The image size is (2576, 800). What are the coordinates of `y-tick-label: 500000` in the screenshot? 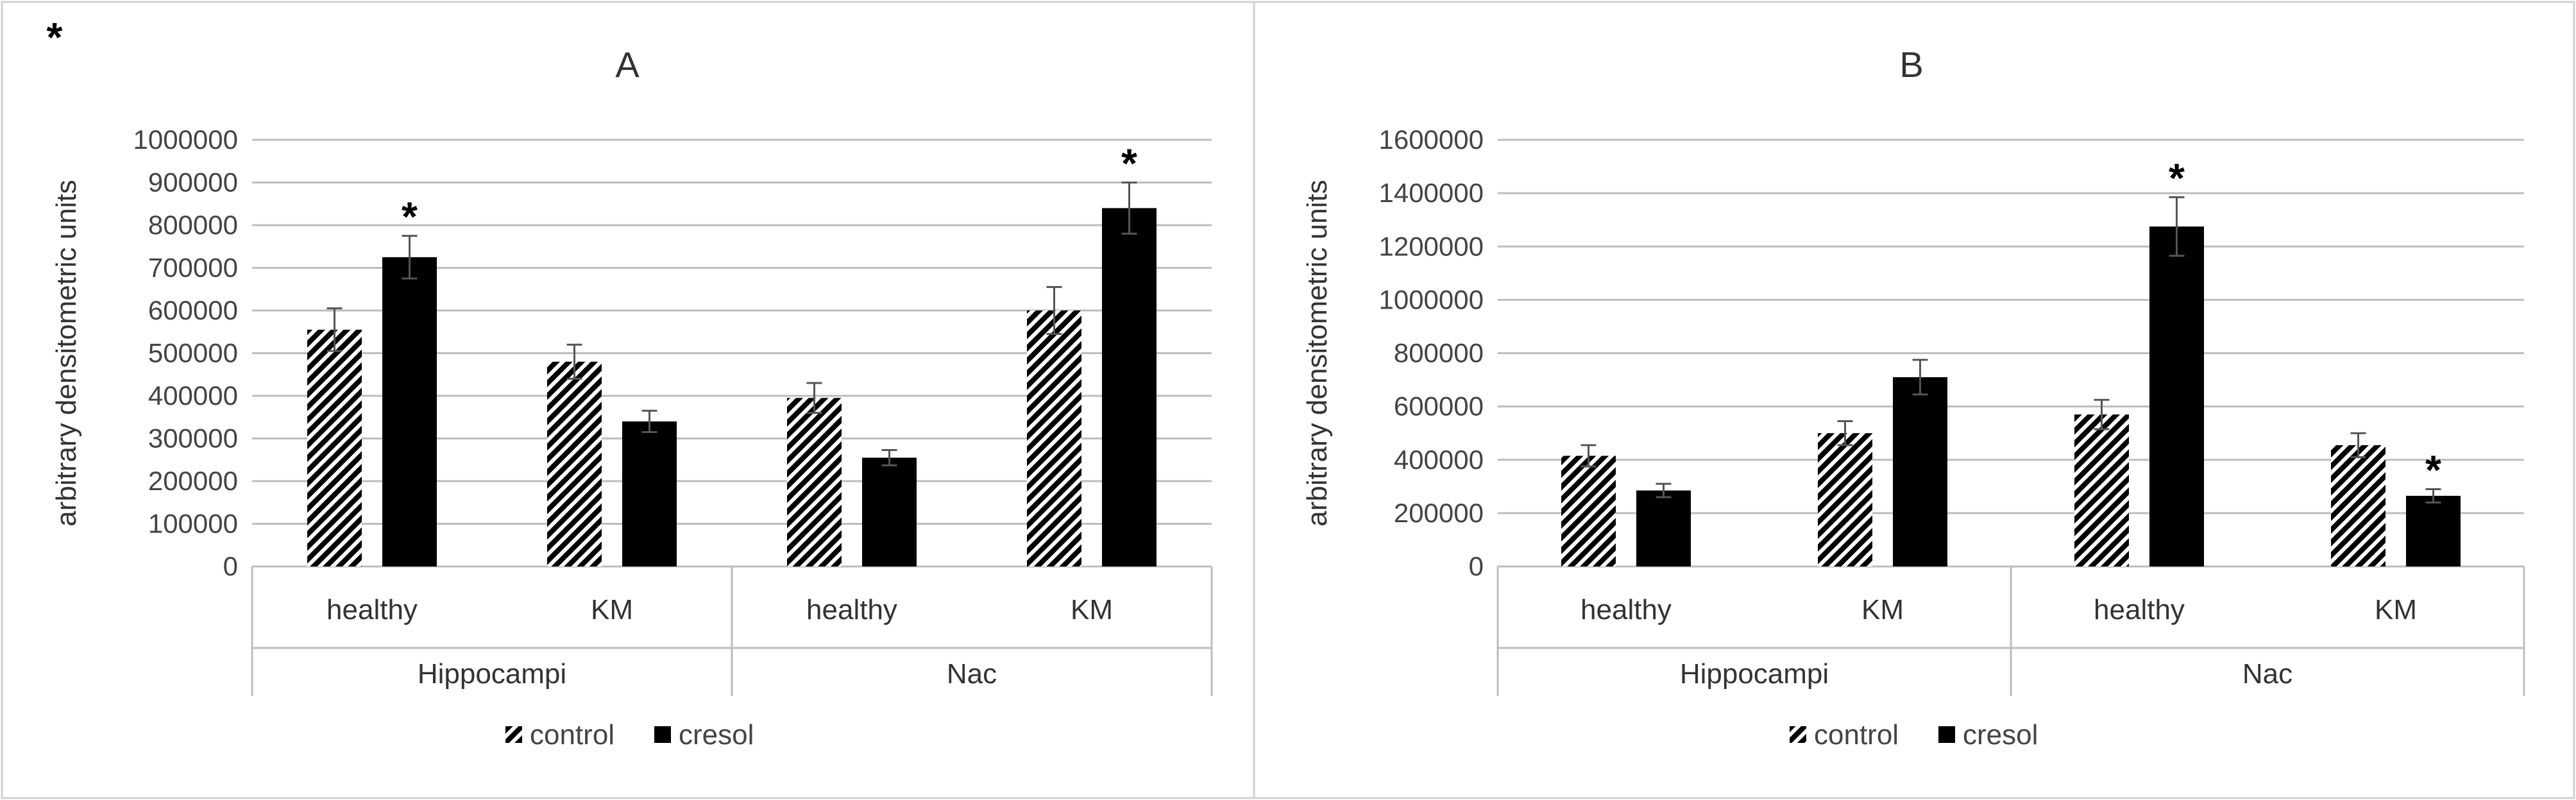 It's located at (193, 353).